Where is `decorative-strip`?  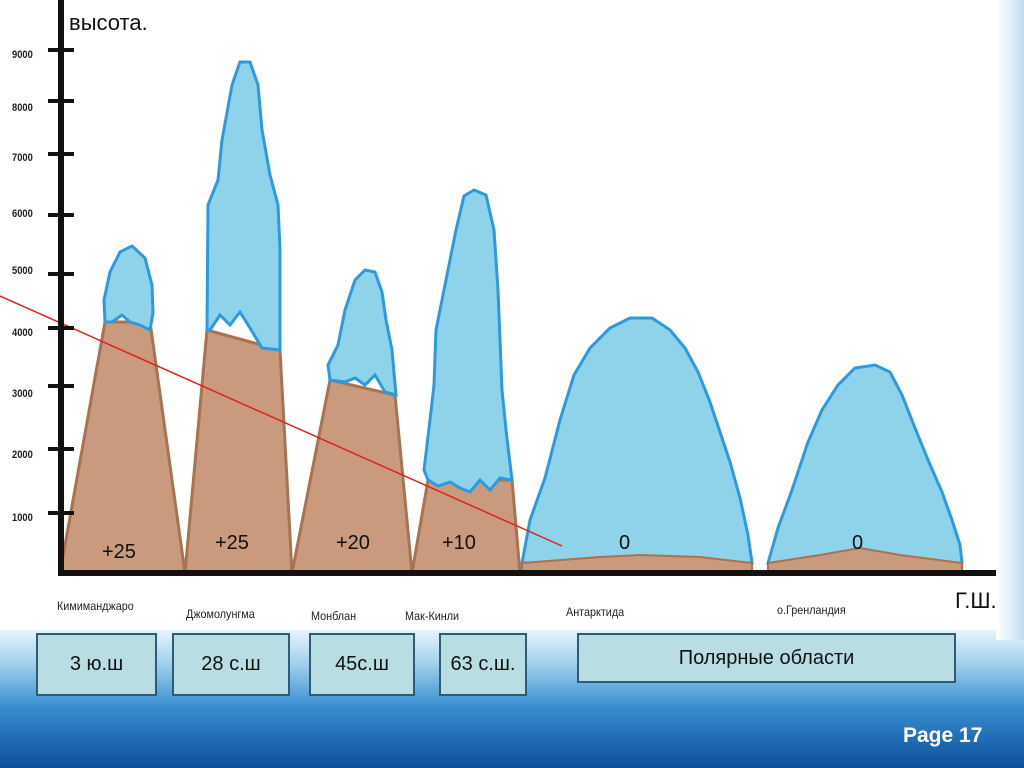 decorative-strip is located at coordinates (1010, 320).